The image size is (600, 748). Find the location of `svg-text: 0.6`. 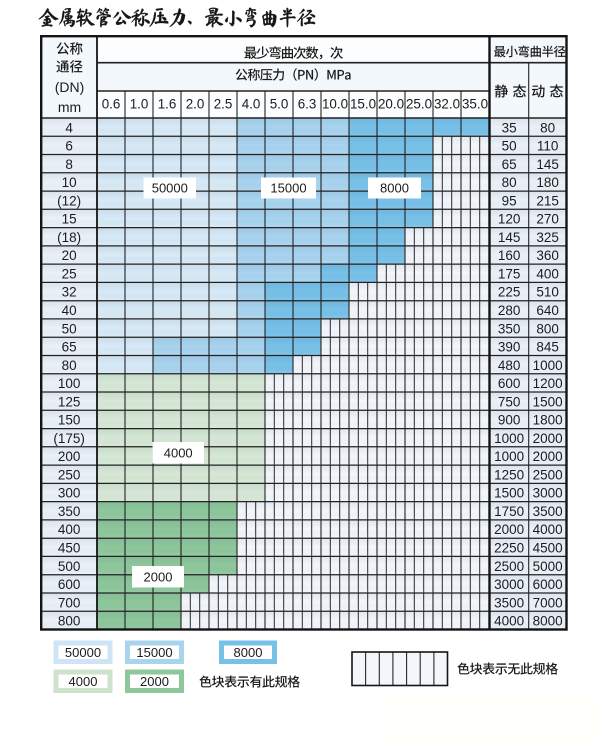

svg-text: 0.6 is located at coordinates (111, 104).